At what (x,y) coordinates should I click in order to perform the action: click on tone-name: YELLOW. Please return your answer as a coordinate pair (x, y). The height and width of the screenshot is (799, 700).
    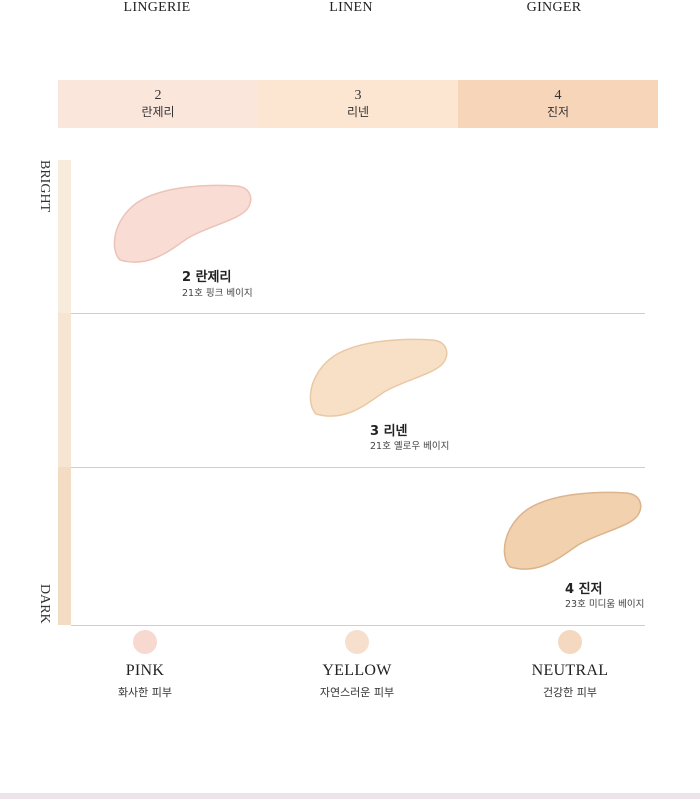
    Looking at the image, I should click on (357, 670).